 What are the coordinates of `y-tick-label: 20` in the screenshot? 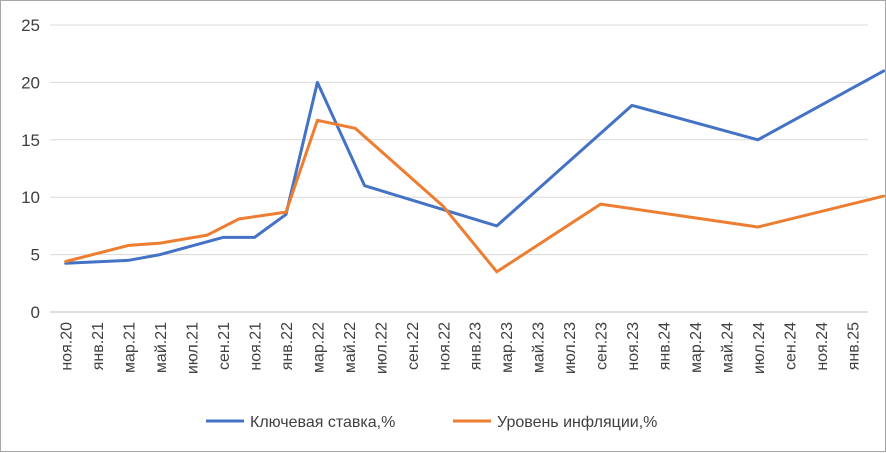 It's located at (30, 82).